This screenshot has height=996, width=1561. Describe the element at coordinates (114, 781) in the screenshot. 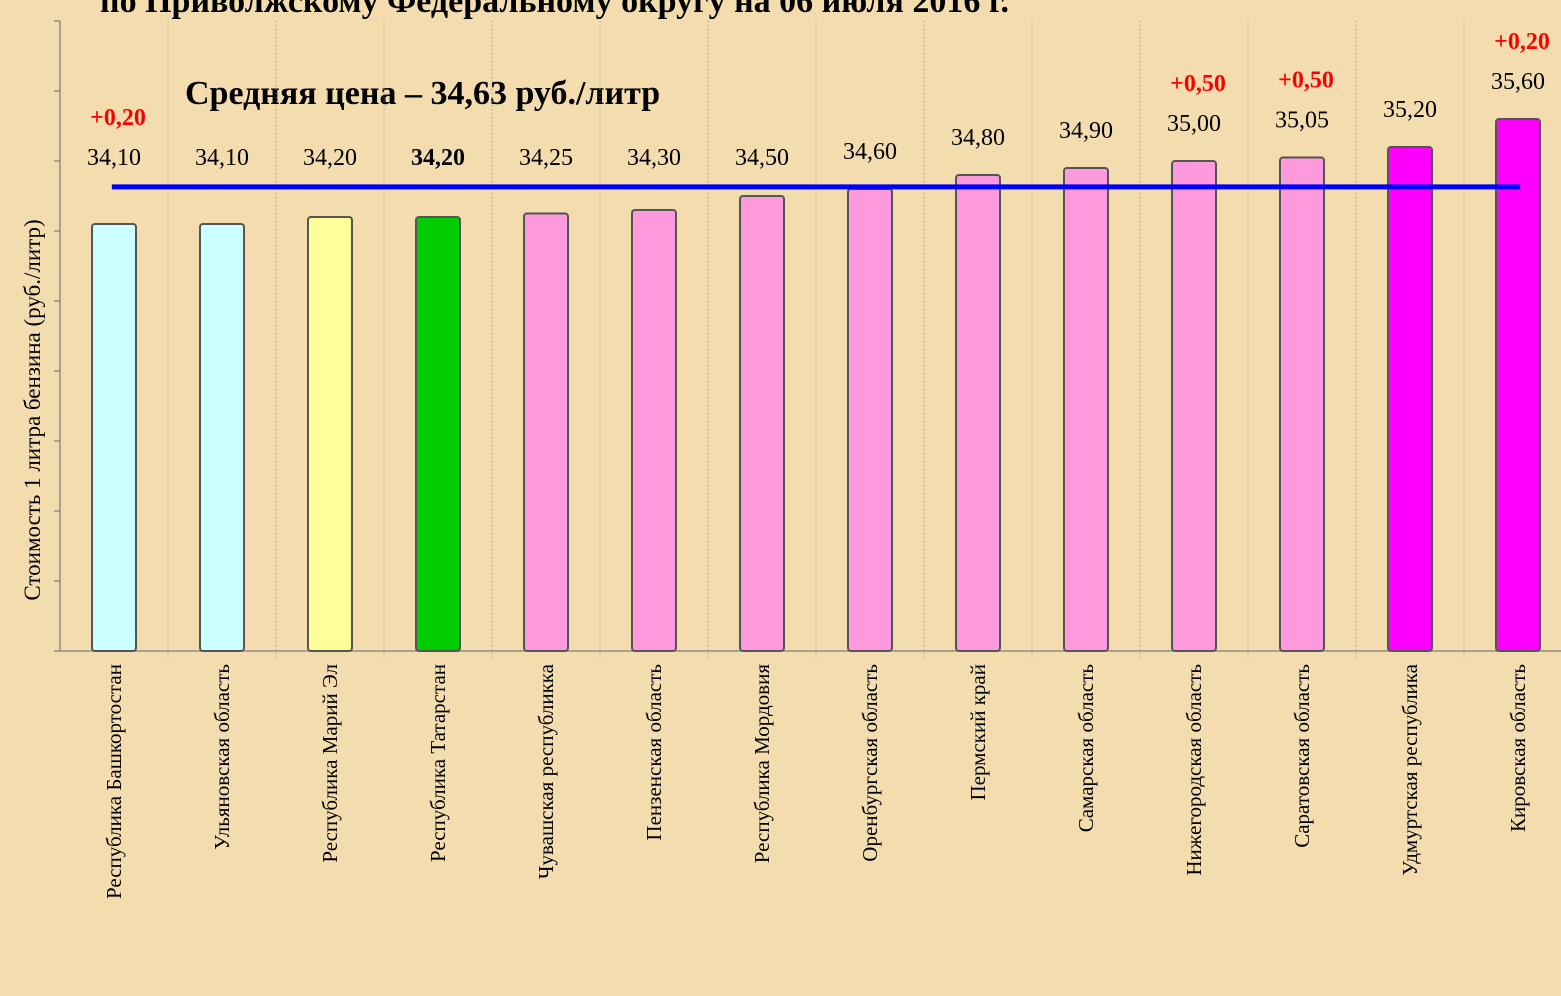

I see `x-tick-label: Республика Башкортостан` at that location.